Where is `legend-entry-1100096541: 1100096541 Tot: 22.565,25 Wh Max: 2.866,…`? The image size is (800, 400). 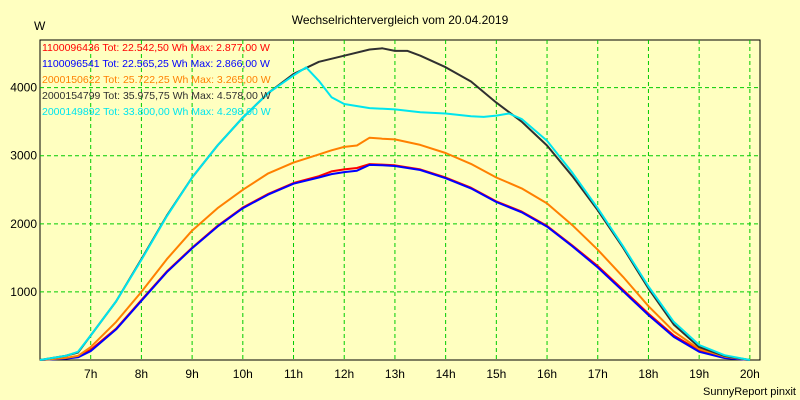
legend-entry-1100096541: 1100096541 Tot: 22.565,25 Wh Max: 2.866,… is located at coordinates (156, 64).